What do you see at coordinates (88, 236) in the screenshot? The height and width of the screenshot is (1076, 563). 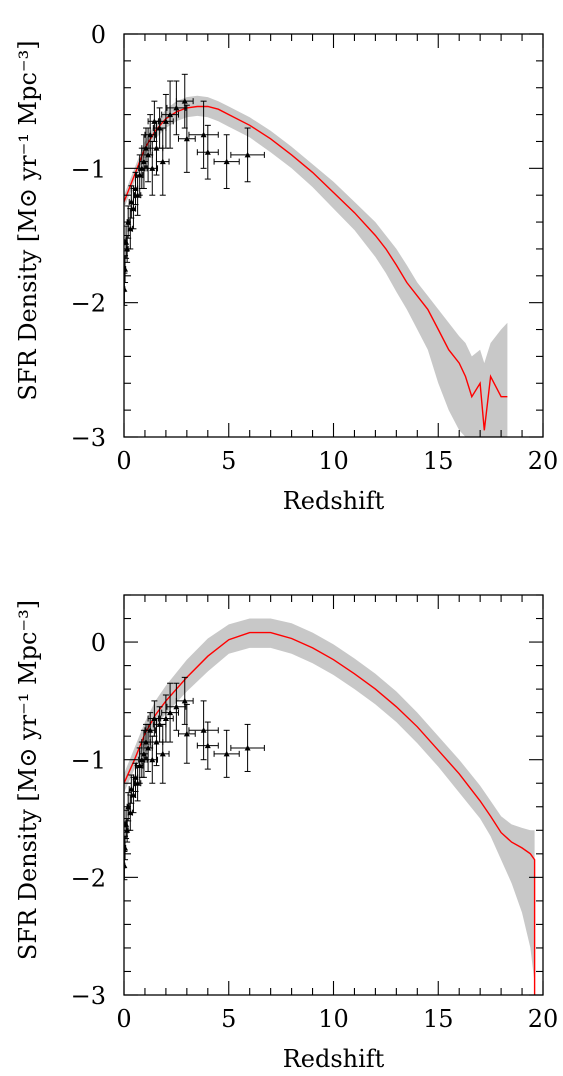 I see `y-tick-labels-top: 0 −1 −2 −3` at bounding box center [88, 236].